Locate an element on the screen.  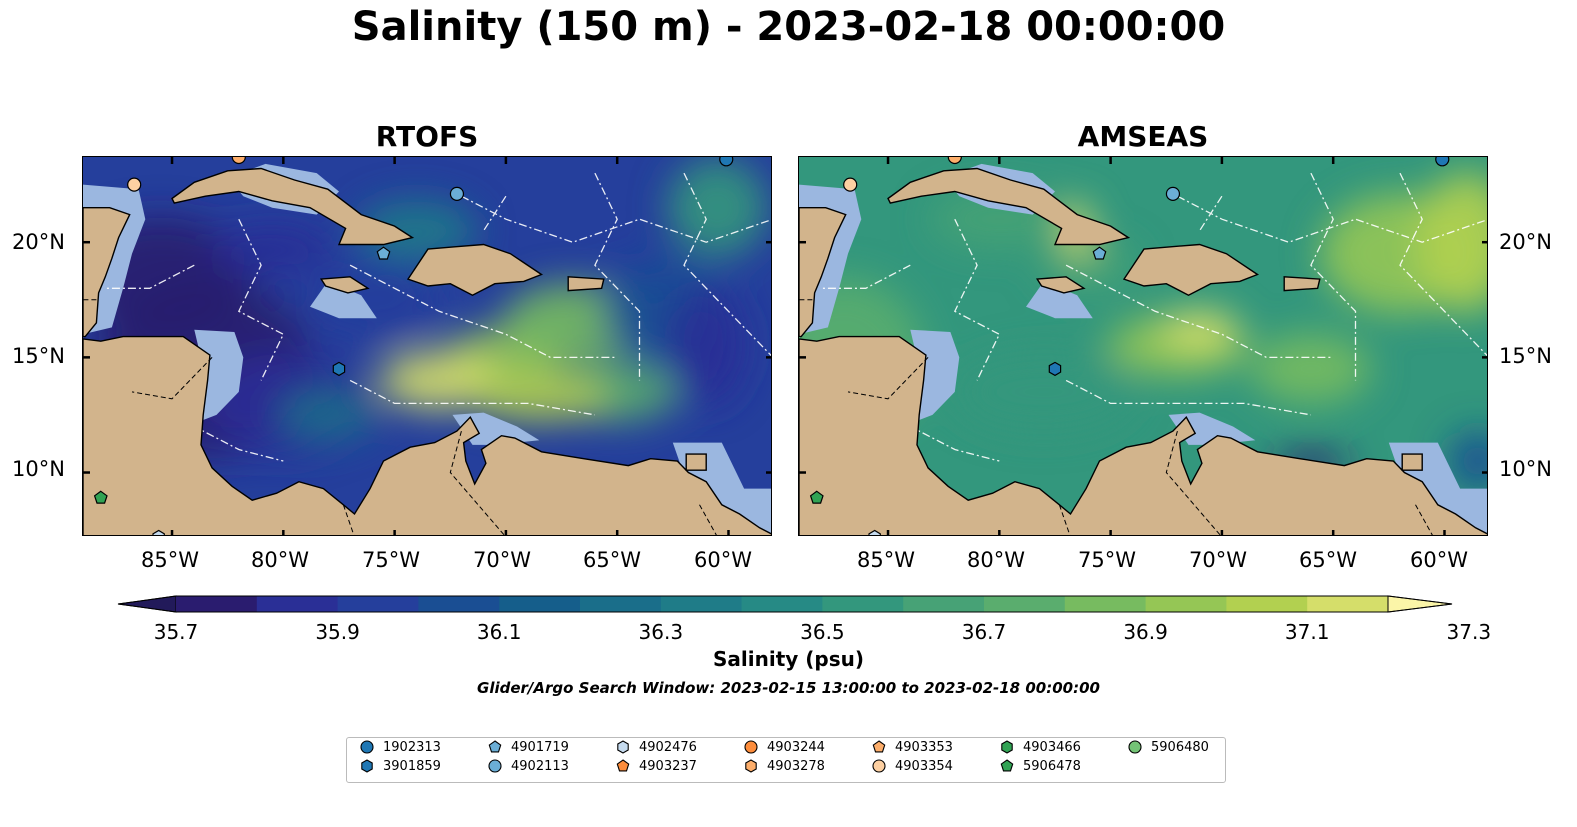
legend-item-5906478: 5906478 is located at coordinates (1040, 766).